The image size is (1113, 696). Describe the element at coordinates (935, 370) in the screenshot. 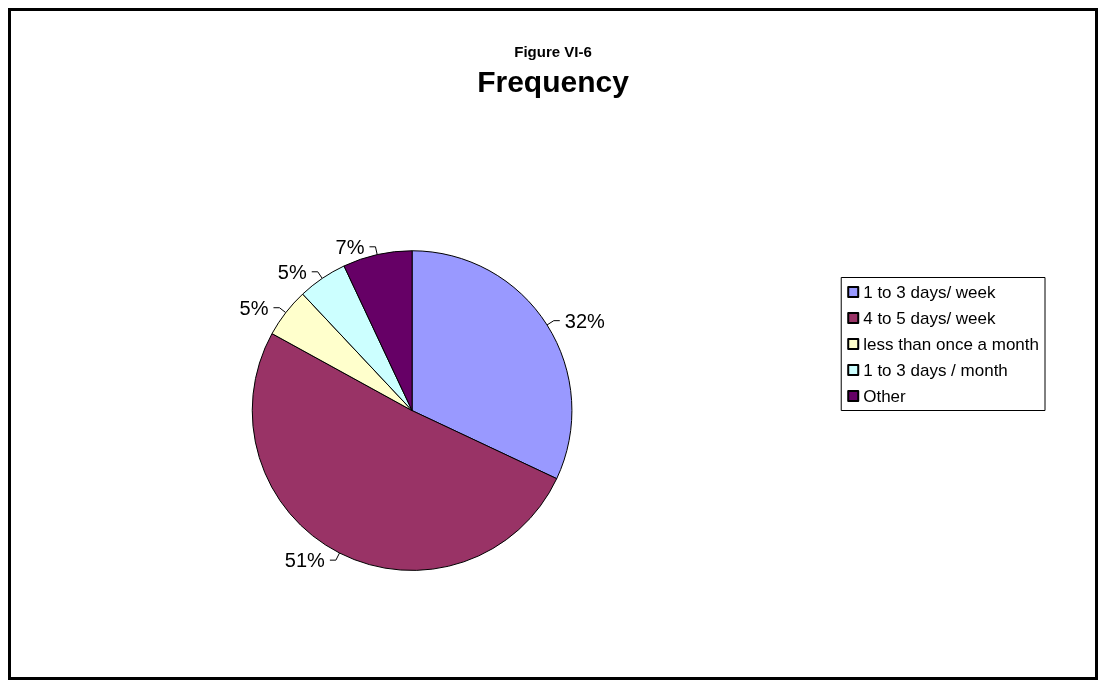

I see `legend-label: 1 to 3 days / month` at that location.